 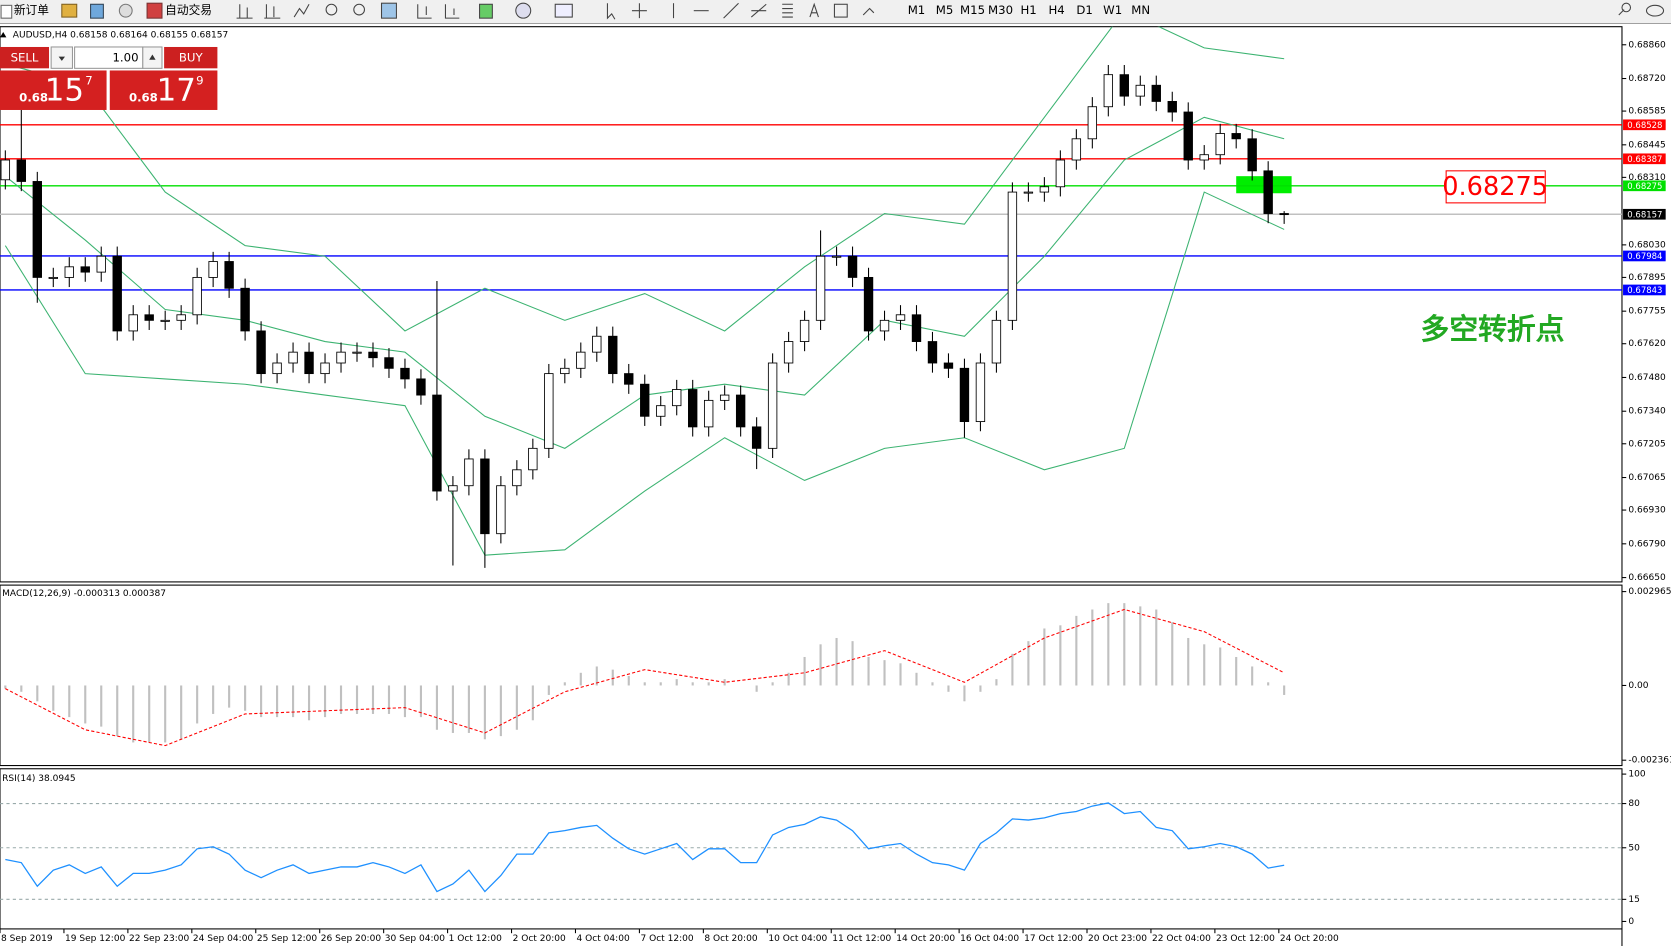 I want to click on y-tick-label: 0, so click(x=1631, y=922).